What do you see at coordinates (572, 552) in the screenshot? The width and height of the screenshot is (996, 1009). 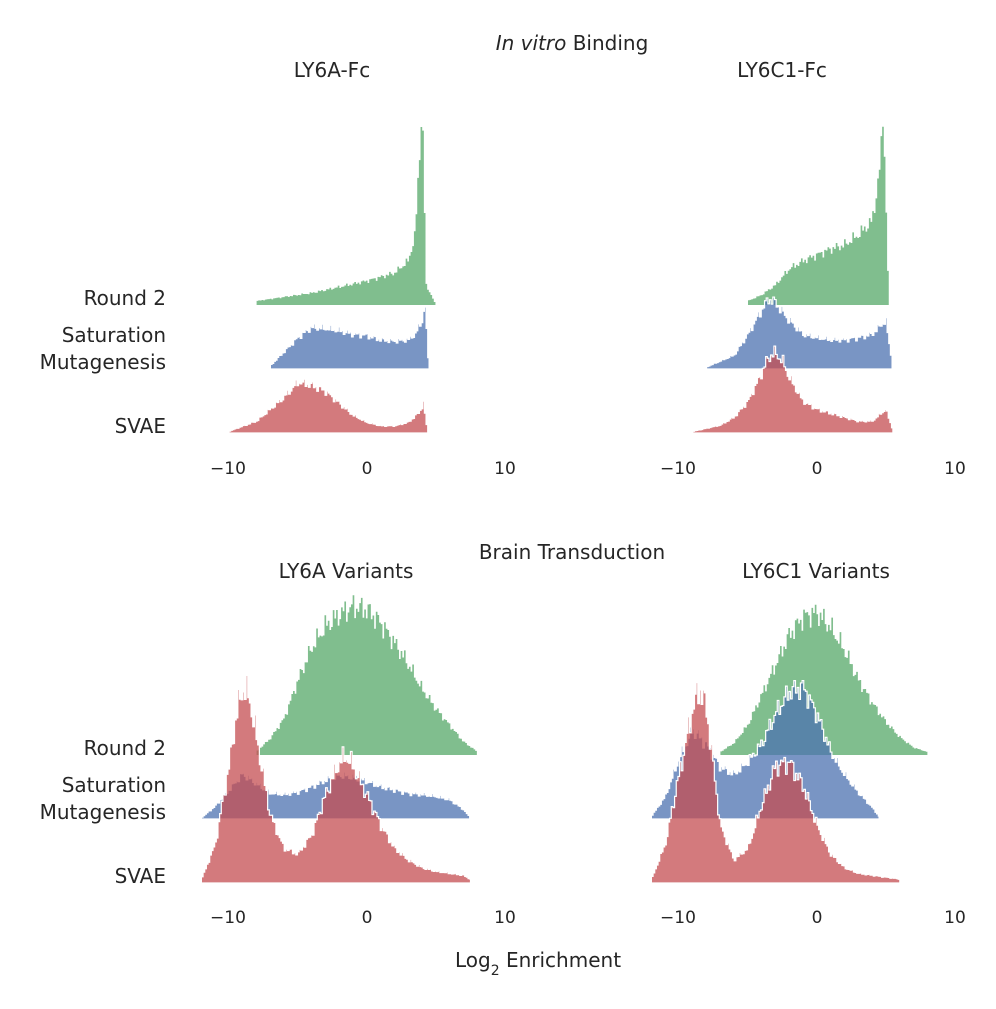 I see `section-title-bottom: Brain Transduction` at bounding box center [572, 552].